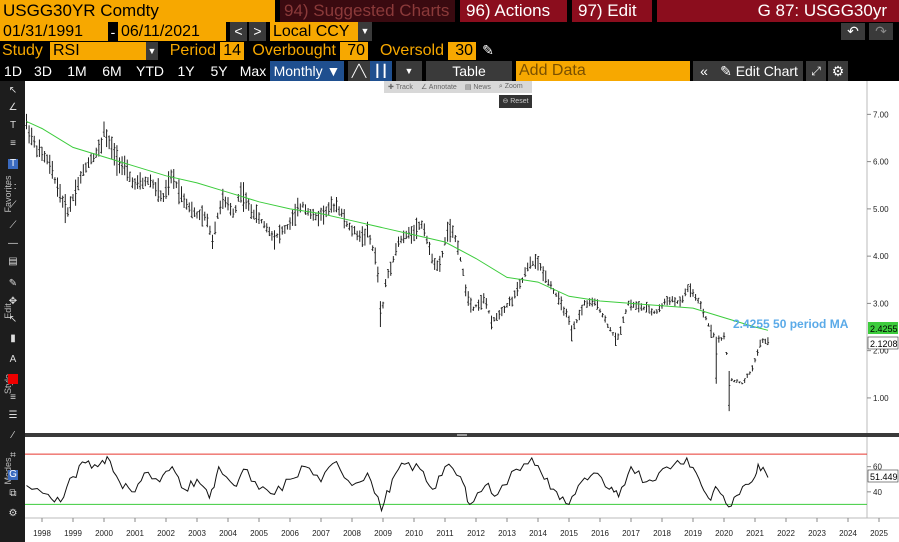  I want to click on news-label: News, so click(482, 87).